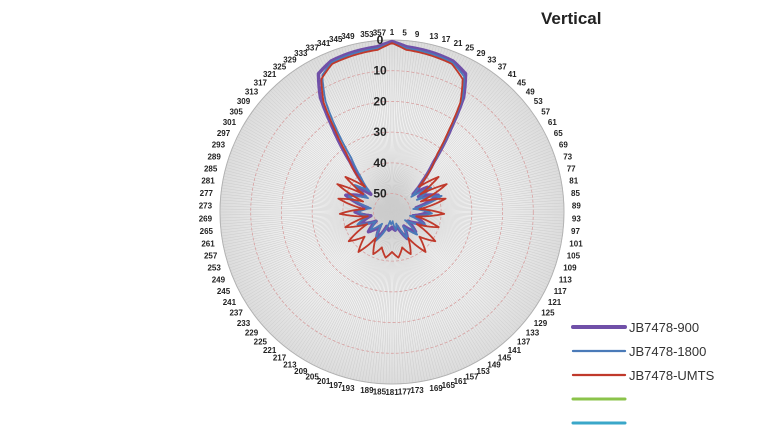 The width and height of the screenshot is (763, 438). I want to click on ring-gridline, so click(392, 212).